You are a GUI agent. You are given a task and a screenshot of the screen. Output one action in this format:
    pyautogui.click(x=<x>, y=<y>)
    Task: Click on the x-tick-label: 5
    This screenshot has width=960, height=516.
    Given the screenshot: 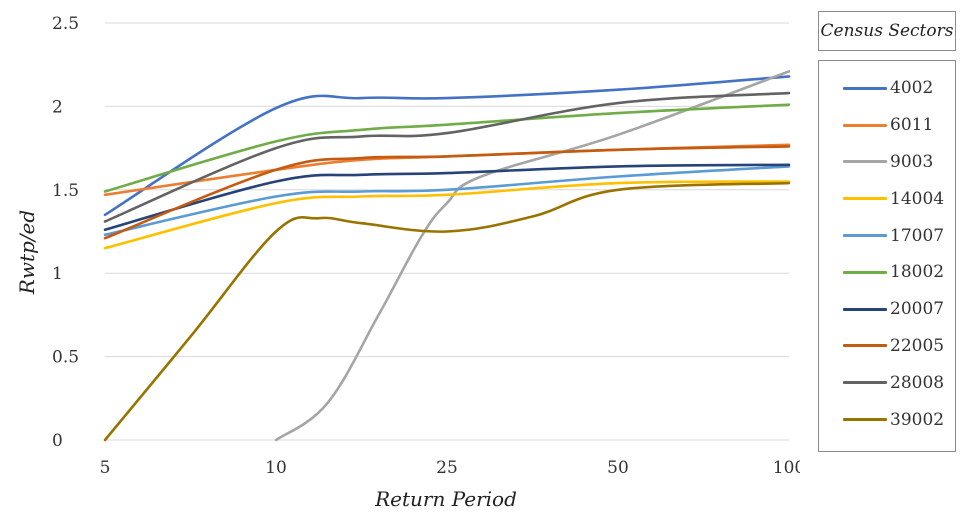 What is the action you would take?
    pyautogui.click(x=105, y=468)
    